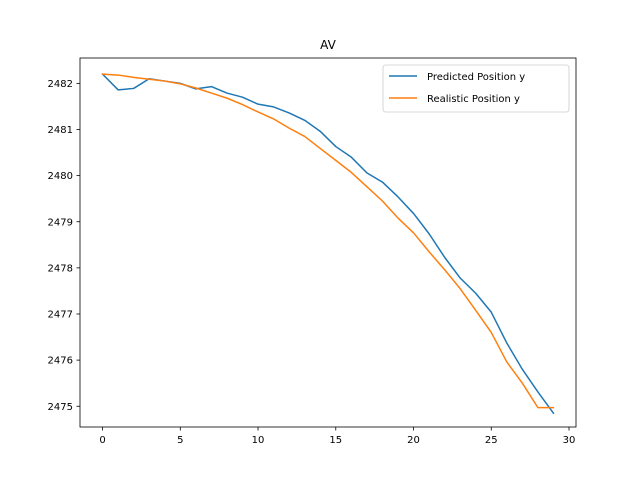 The image size is (640, 480). Describe the element at coordinates (102, 440) in the screenshot. I see `x-tick-label-0: 0` at that location.